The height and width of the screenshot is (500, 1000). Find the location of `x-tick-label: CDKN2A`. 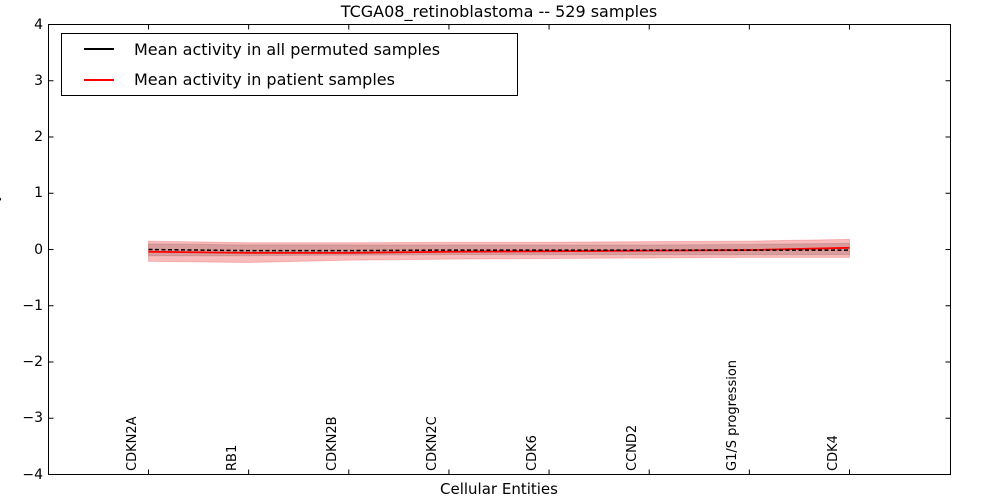

x-tick-label: CDKN2A is located at coordinates (132, 443).